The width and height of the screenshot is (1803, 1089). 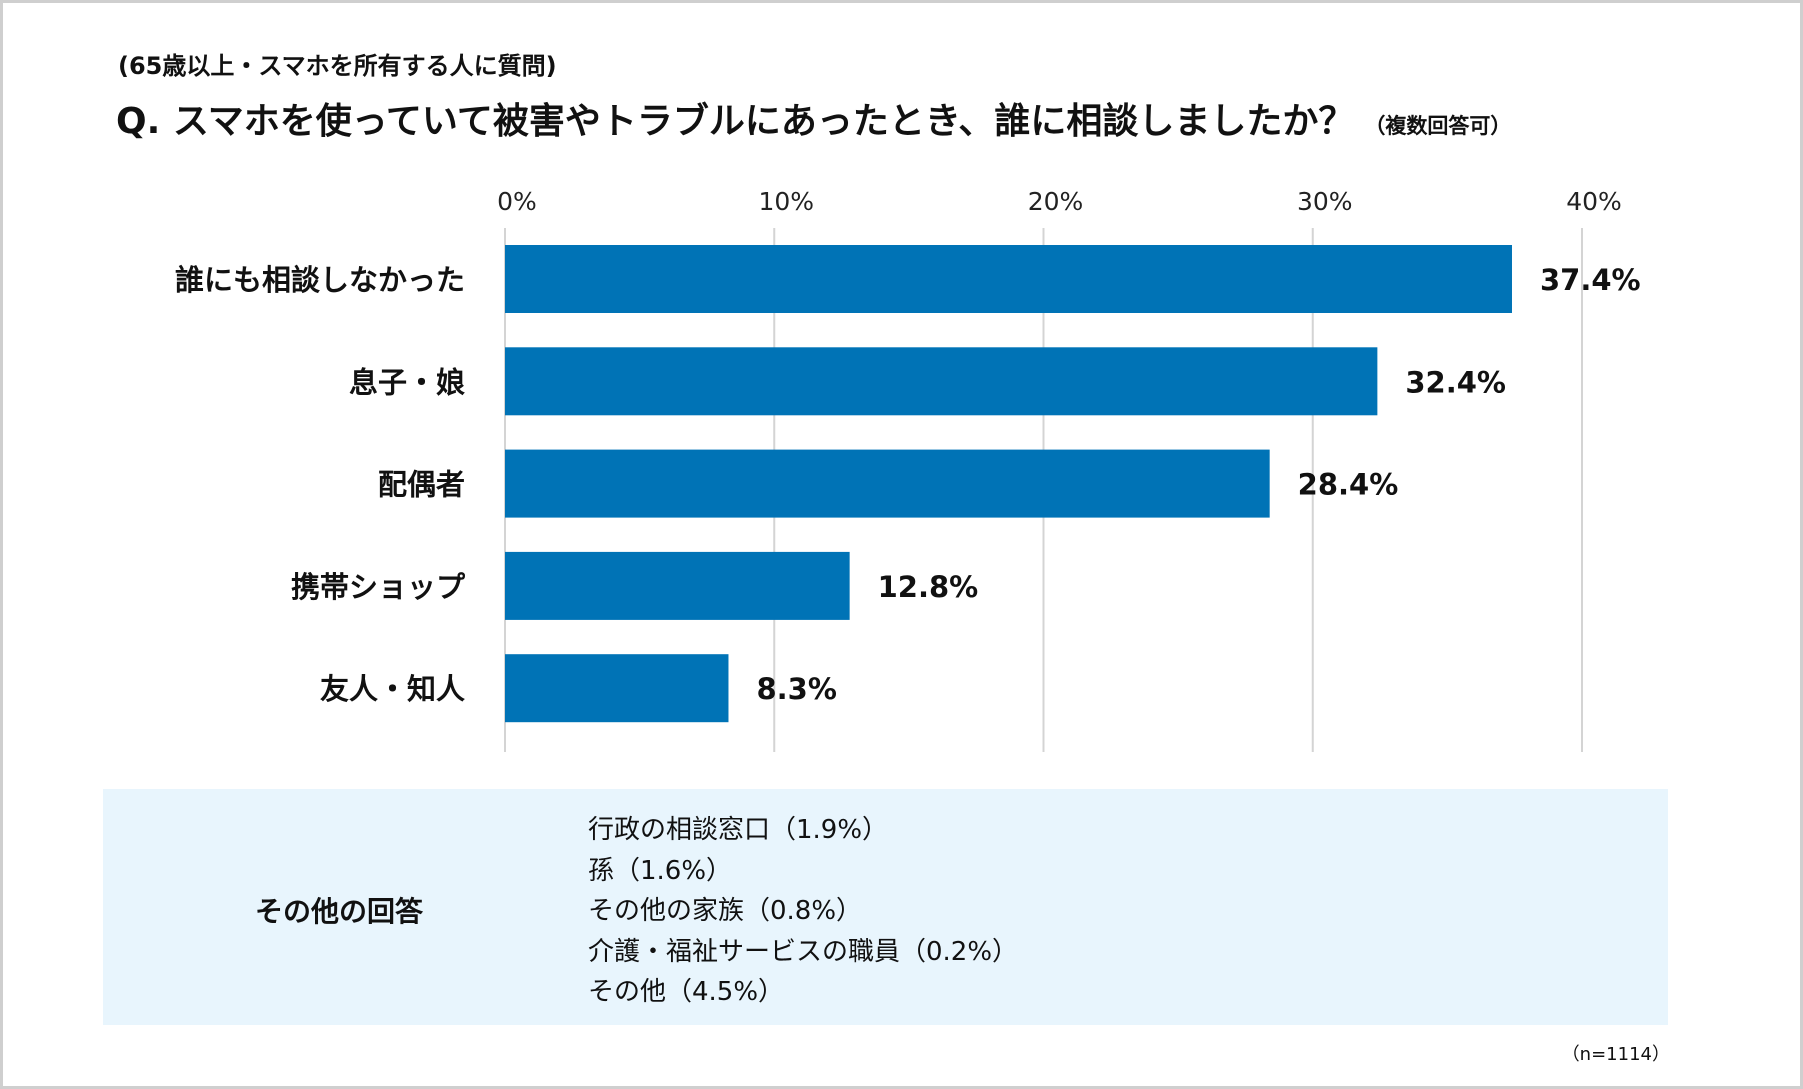 What do you see at coordinates (738, 830) in the screenshot?
I see `other-answer-item: 行政の相談窓口（1.9%）` at bounding box center [738, 830].